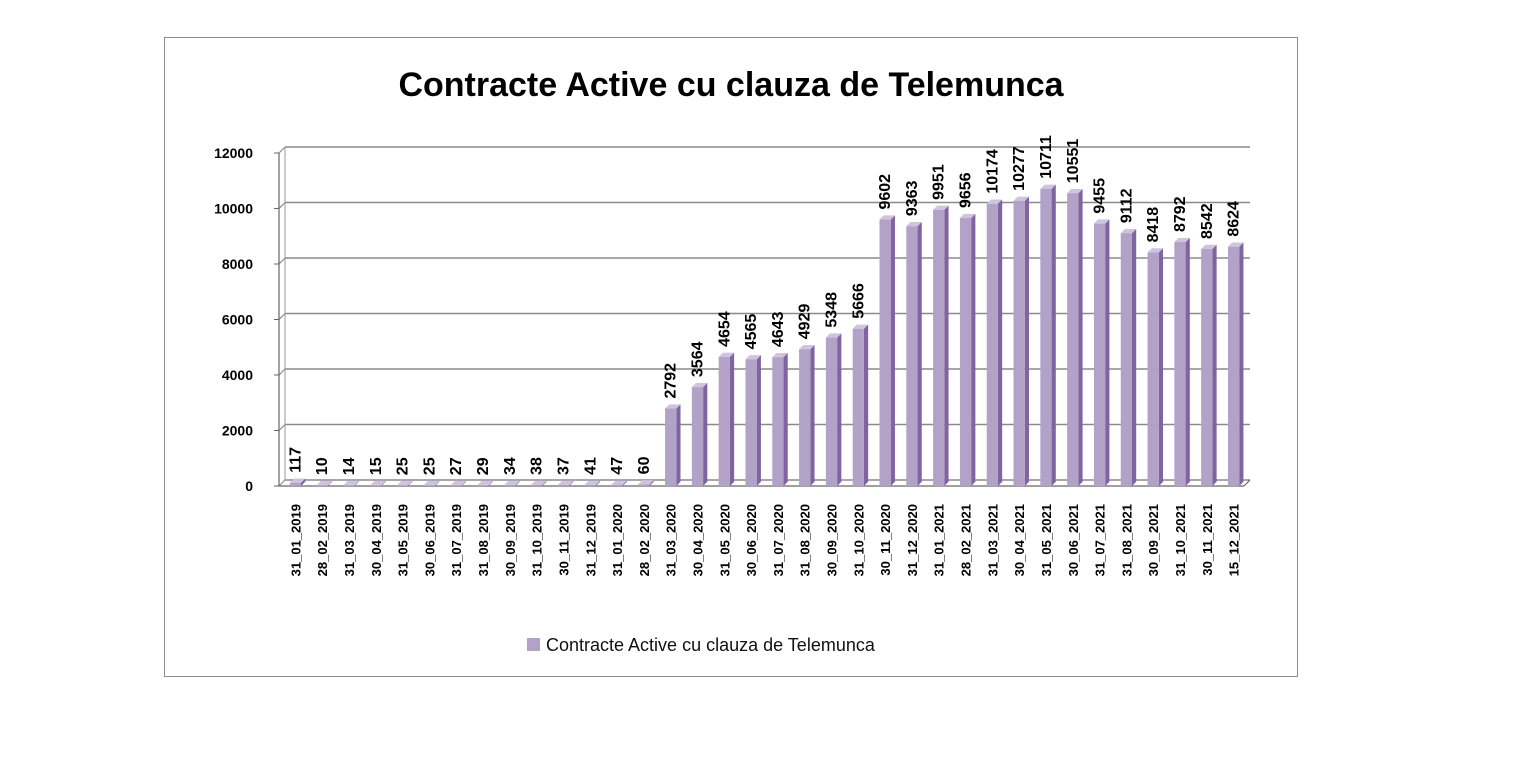 The height and width of the screenshot is (783, 1513). What do you see at coordinates (590, 466) in the screenshot?
I see `data-label: 41` at bounding box center [590, 466].